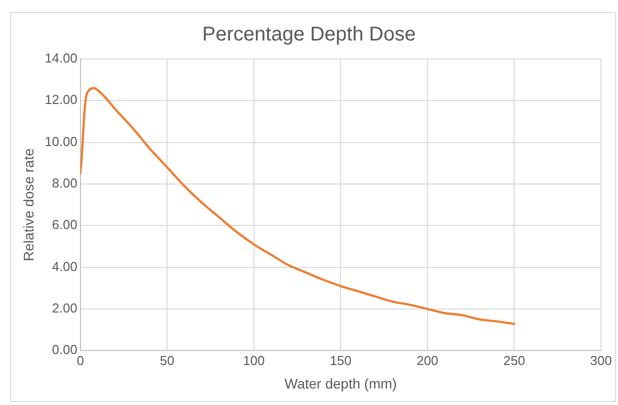 Image resolution: width=618 pixels, height=405 pixels. What do you see at coordinates (65, 183) in the screenshot?
I see `y-tick-label: 8.00` at bounding box center [65, 183].